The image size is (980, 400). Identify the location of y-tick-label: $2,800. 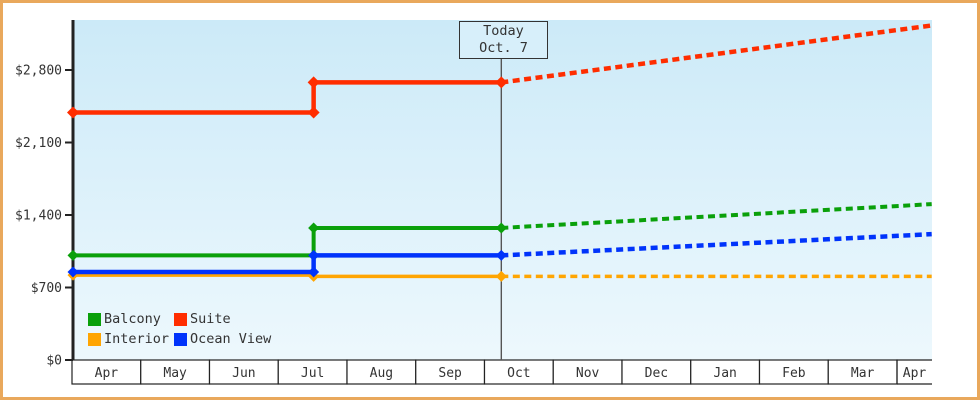
(38, 71).